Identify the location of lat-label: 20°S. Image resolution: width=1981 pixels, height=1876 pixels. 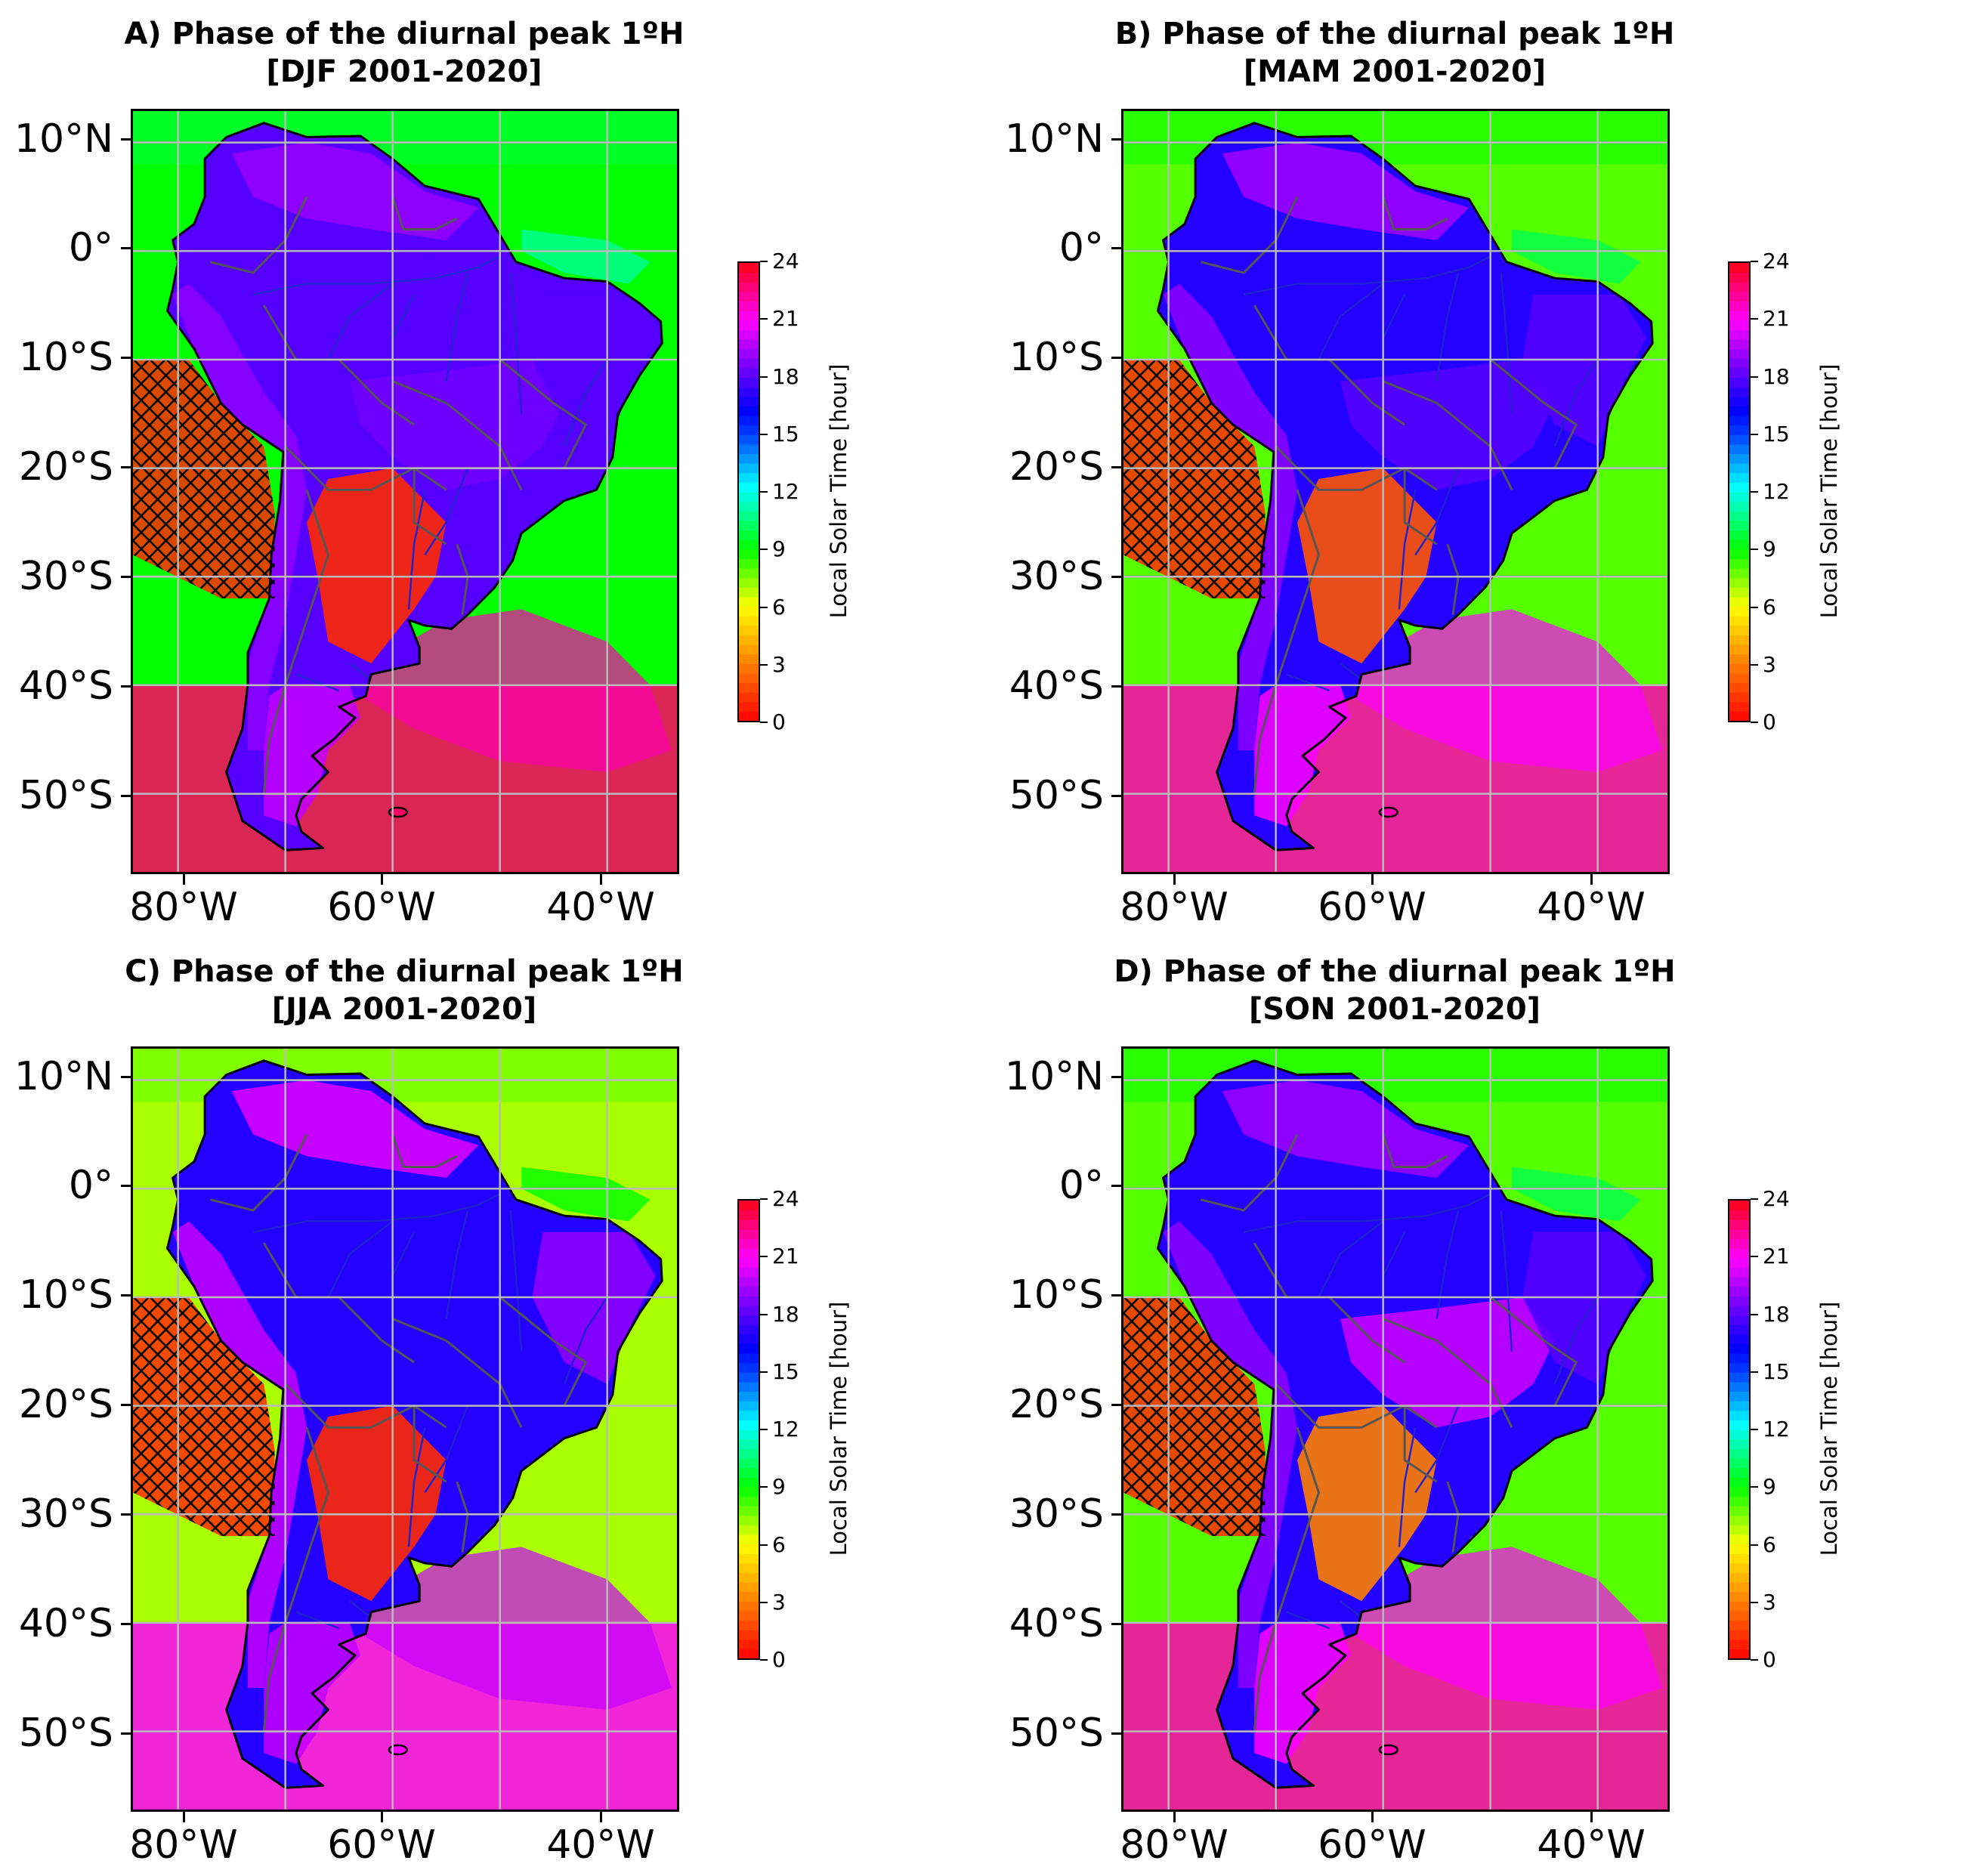
(65, 467).